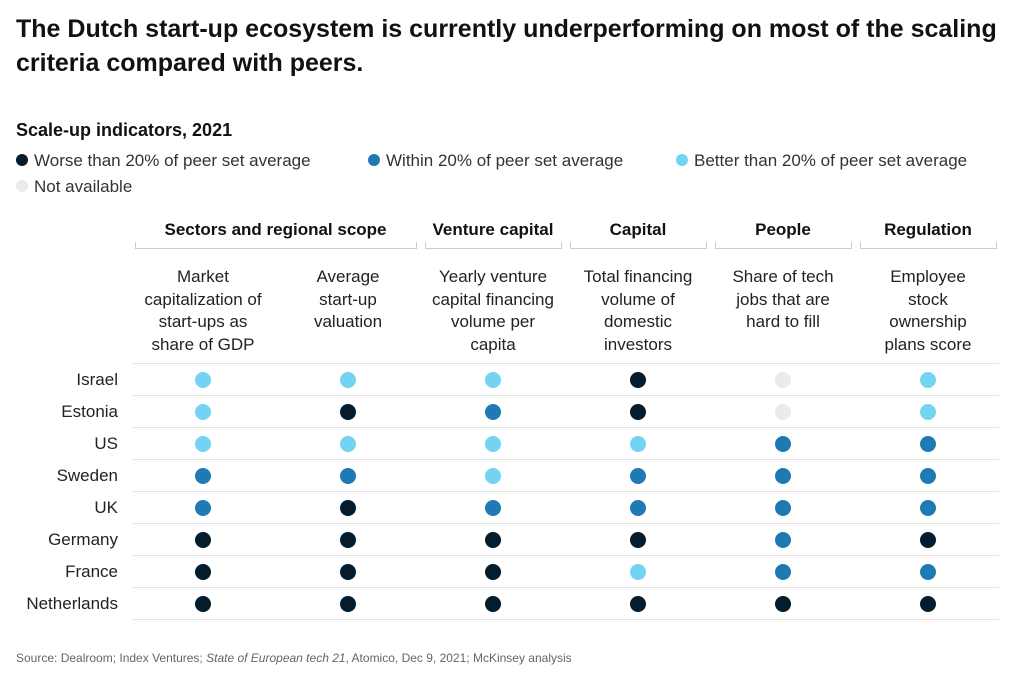 The height and width of the screenshot is (677, 1024). What do you see at coordinates (638, 344) in the screenshot?
I see `column-header-line: investors` at bounding box center [638, 344].